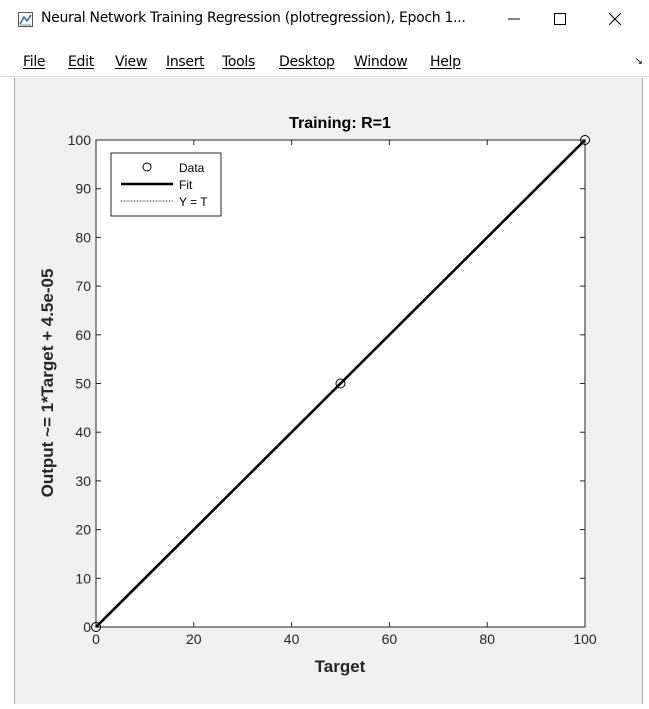 This screenshot has height=709, width=649. Describe the element at coordinates (186, 185) in the screenshot. I see `legend-label-fit: Fit` at that location.